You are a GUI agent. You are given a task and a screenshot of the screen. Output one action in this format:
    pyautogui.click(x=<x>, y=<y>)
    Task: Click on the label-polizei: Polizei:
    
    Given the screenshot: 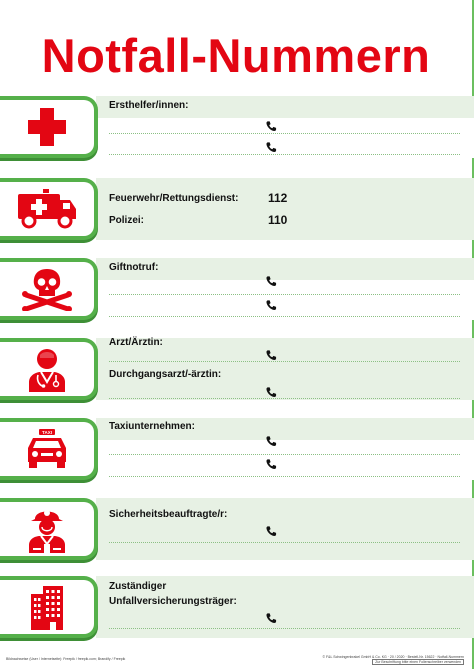 What is the action you would take?
    pyautogui.click(x=127, y=220)
    